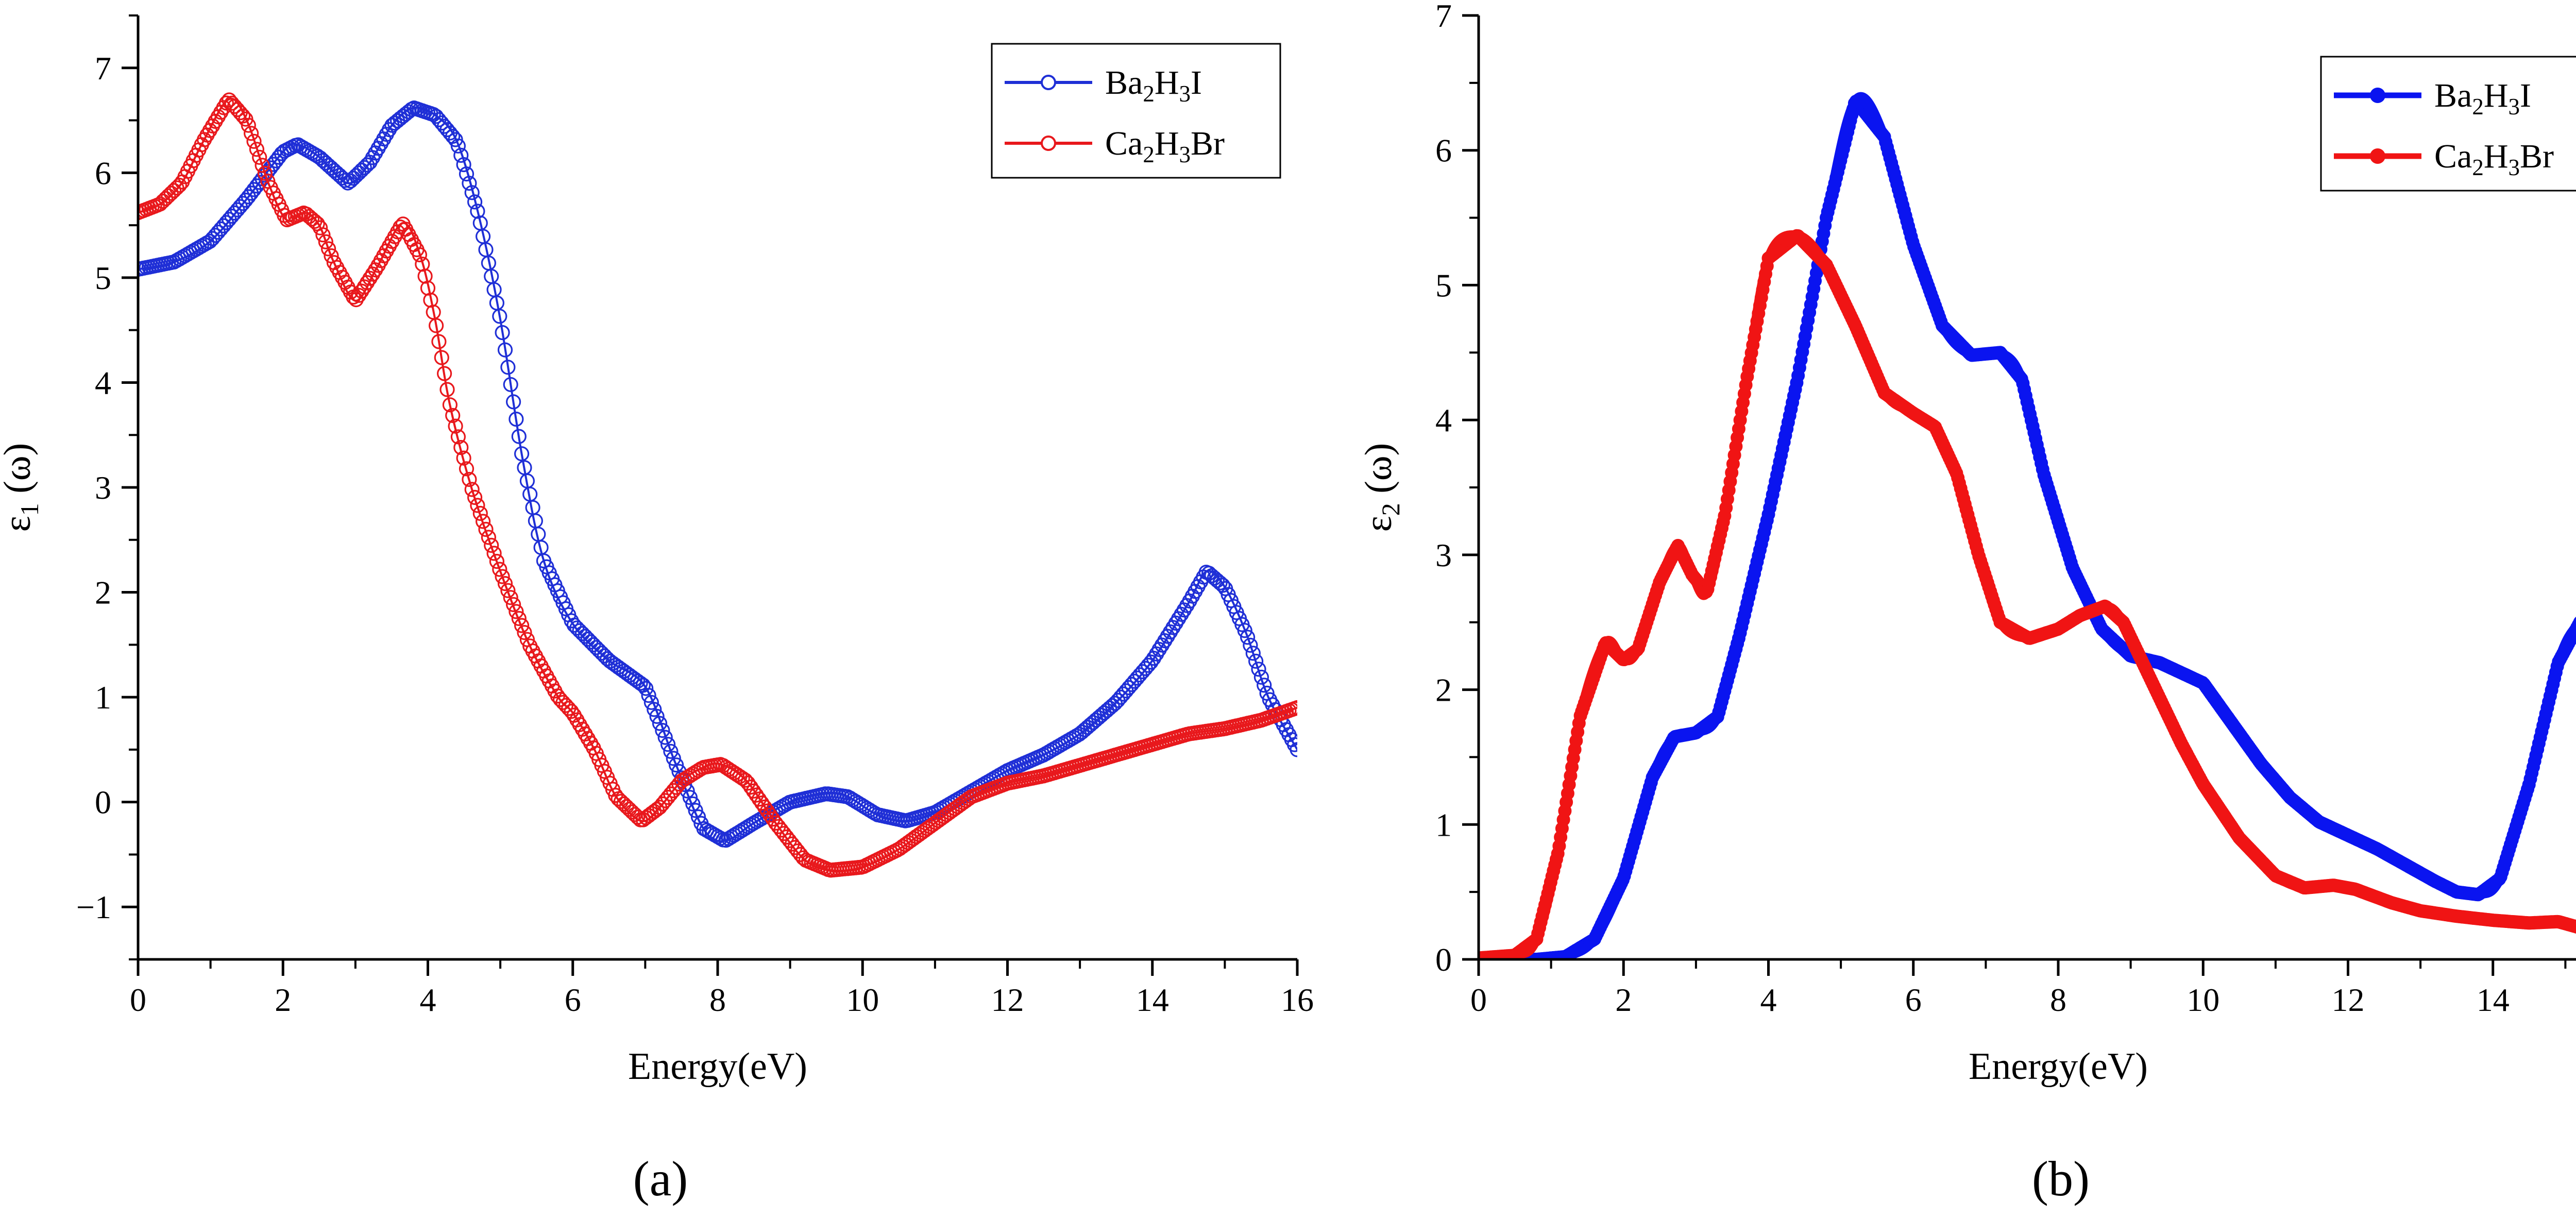  I want to click on x-tick-label-b: 8, so click(2058, 1000).